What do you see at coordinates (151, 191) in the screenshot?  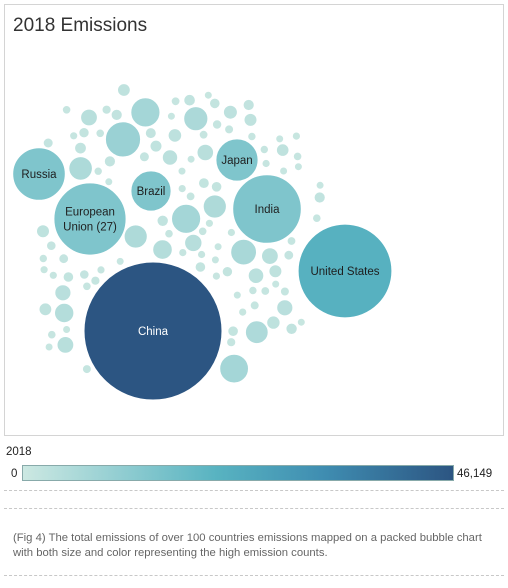 I see `bubble-brazil` at bounding box center [151, 191].